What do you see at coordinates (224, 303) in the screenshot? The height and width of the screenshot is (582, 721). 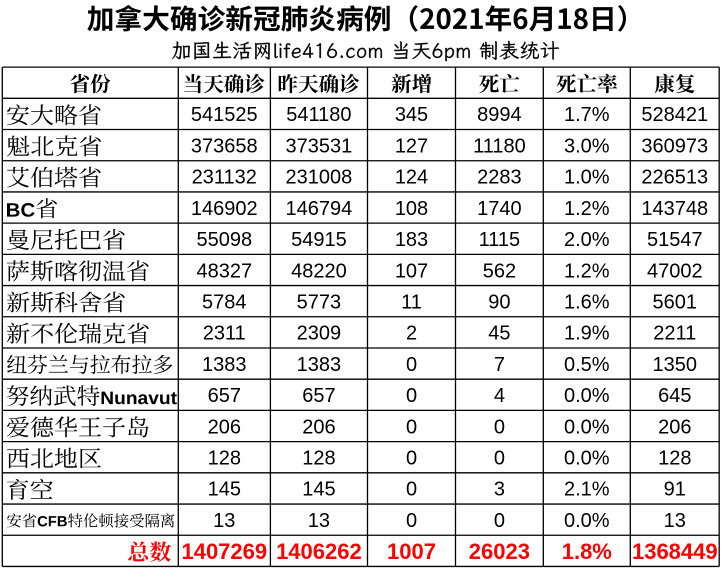 I see `svg-text: 5784` at bounding box center [224, 303].